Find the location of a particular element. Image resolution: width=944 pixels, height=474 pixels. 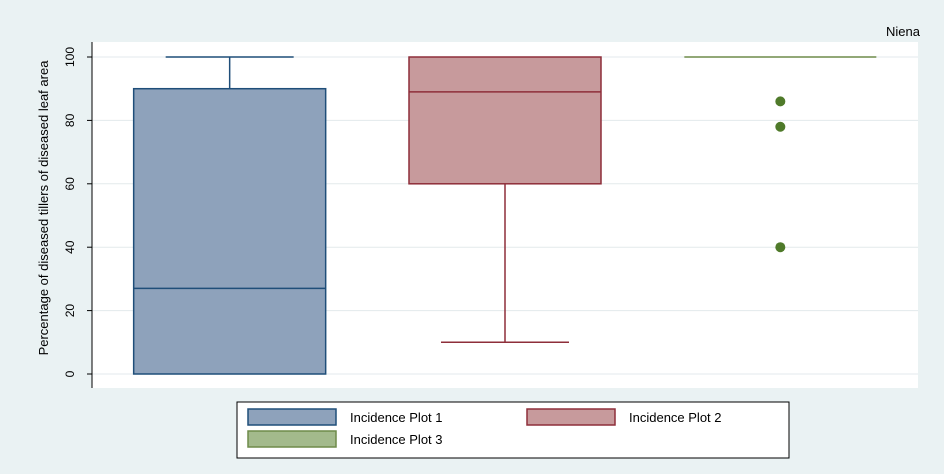

y-axis-ticks: 0 20 40 60 80 100 is located at coordinates (77, 212).